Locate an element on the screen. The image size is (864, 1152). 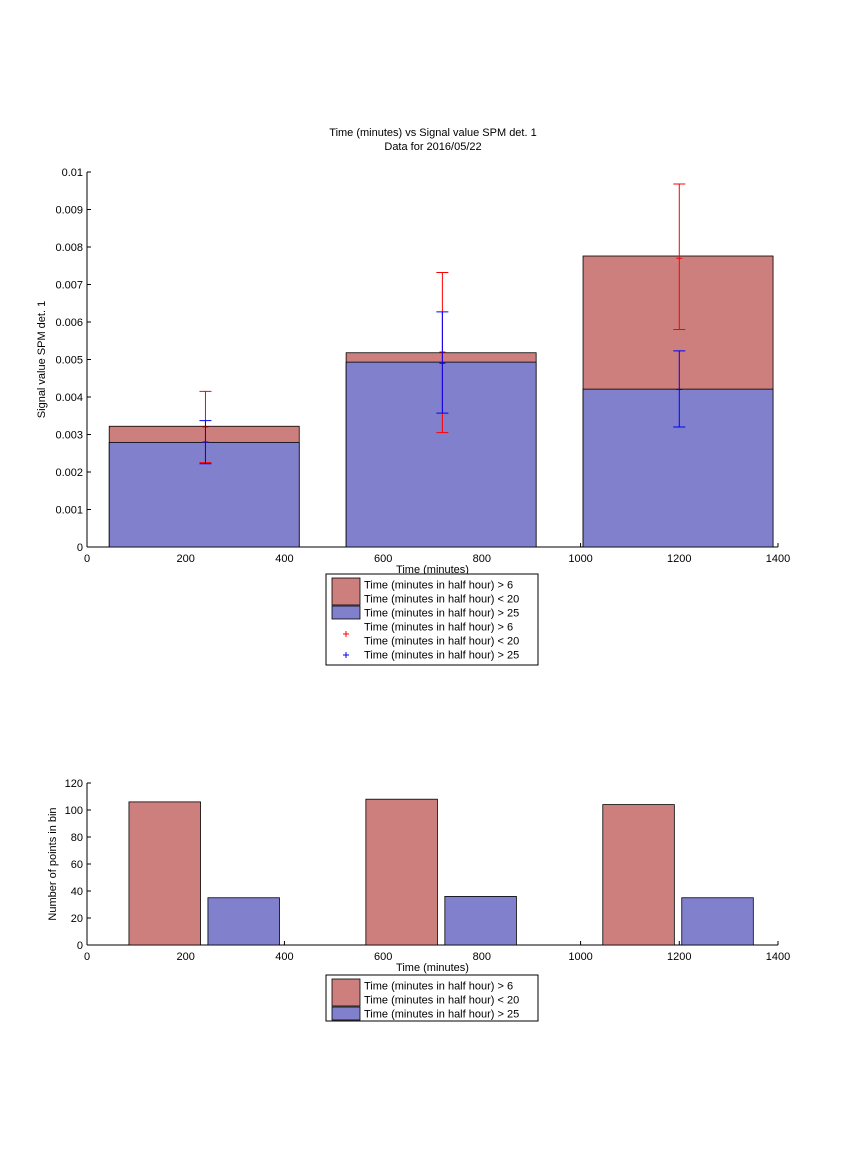
y-tick-label: 0.008 is located at coordinates (69, 248).